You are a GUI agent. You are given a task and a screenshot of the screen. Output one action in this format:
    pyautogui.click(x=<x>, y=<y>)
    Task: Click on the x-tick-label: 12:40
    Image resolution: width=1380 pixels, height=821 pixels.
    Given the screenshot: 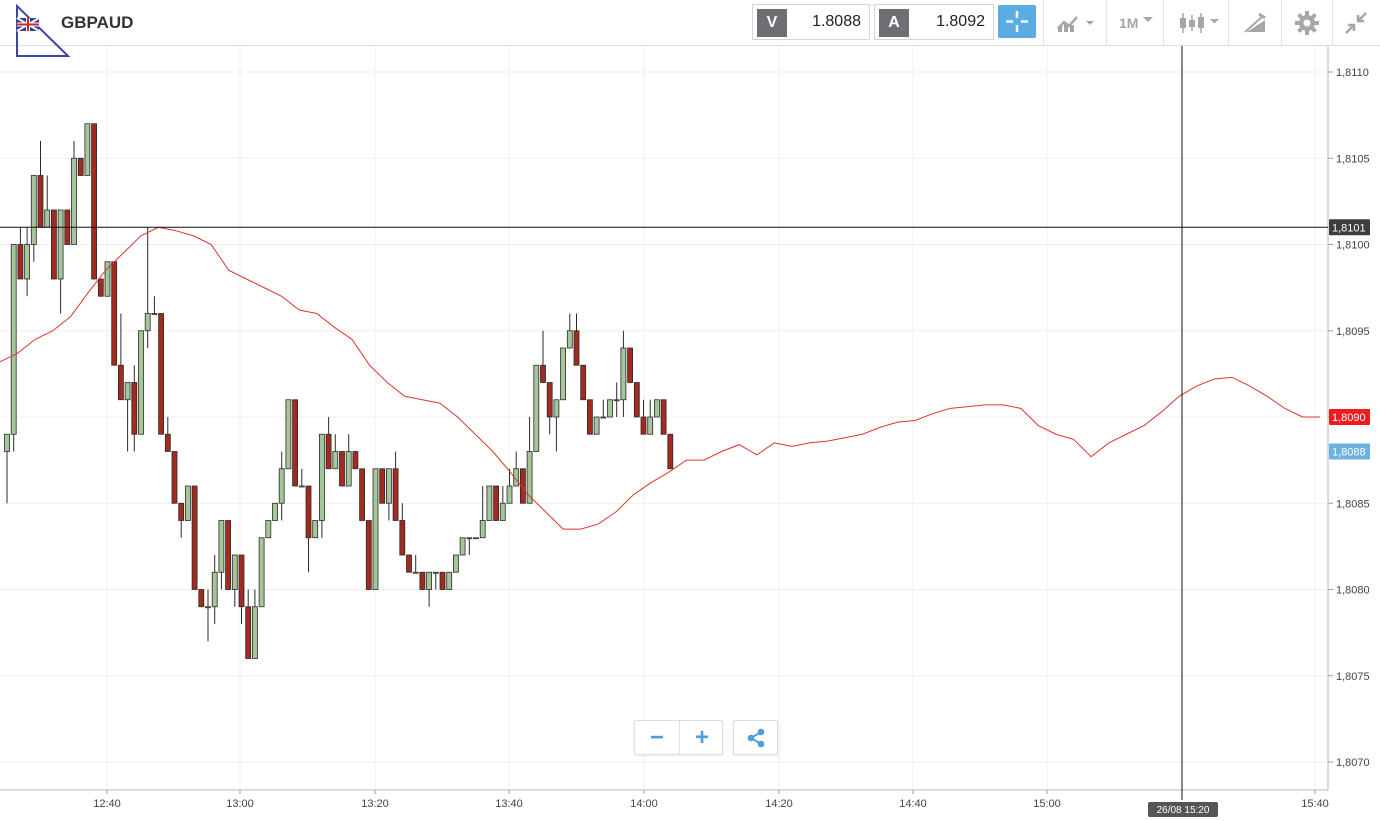 What is the action you would take?
    pyautogui.click(x=107, y=804)
    